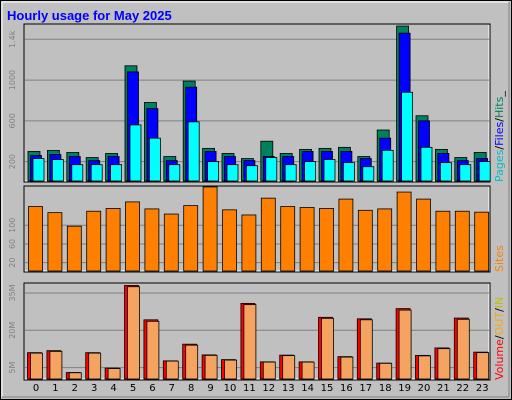 Image resolution: width=512 pixels, height=400 pixels. Describe the element at coordinates (499, 165) in the screenshot. I see `legend-item: Pages` at that location.